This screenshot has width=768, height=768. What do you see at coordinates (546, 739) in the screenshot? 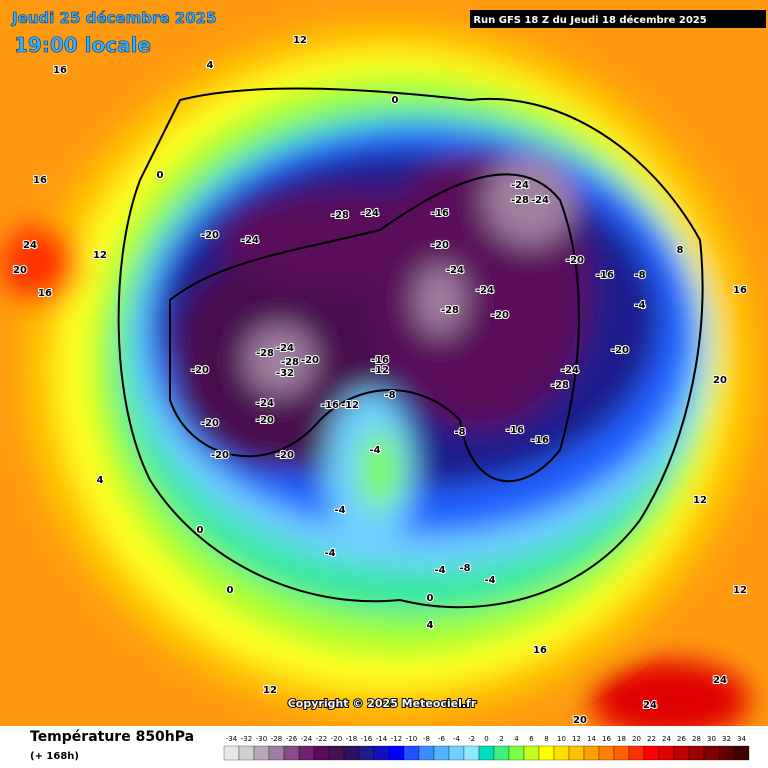
I see `scale-label: 8` at bounding box center [546, 739].